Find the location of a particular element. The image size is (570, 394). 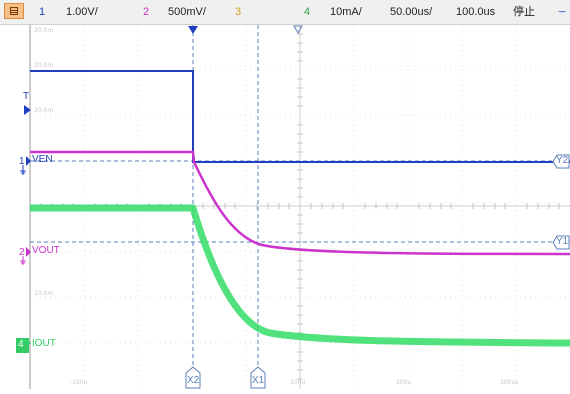

ch4-ground-marker is located at coordinates (23, 345).